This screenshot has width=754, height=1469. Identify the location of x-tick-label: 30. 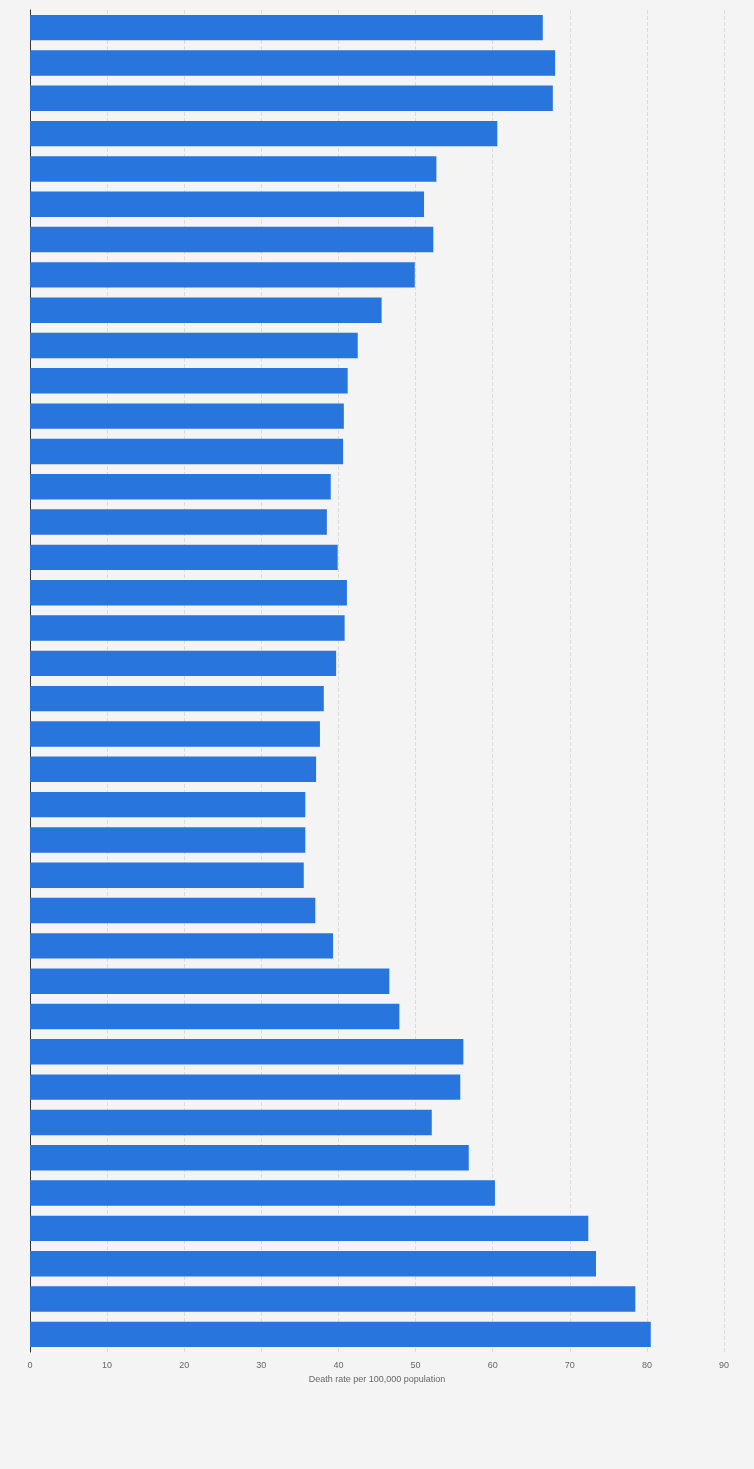
(261, 1364).